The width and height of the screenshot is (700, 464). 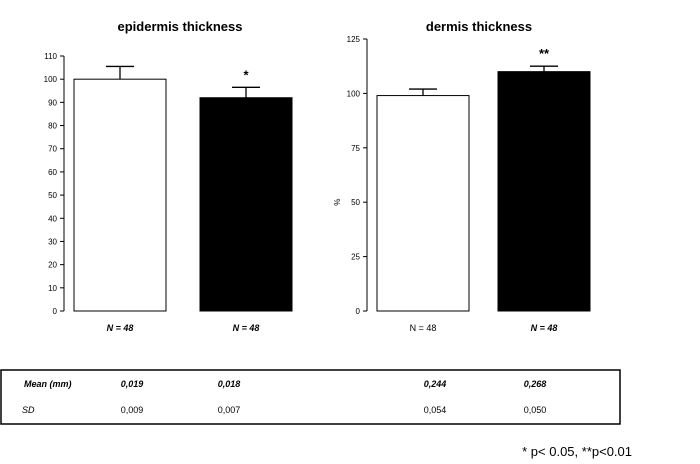 What do you see at coordinates (132, 384) in the screenshot?
I see `table-cell: 0,019` at bounding box center [132, 384].